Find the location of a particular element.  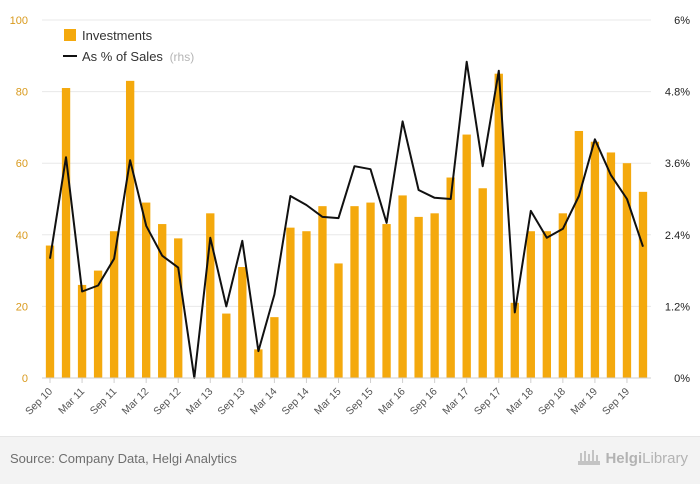

x-tick-label: Mar 15 is located at coordinates (328, 402).